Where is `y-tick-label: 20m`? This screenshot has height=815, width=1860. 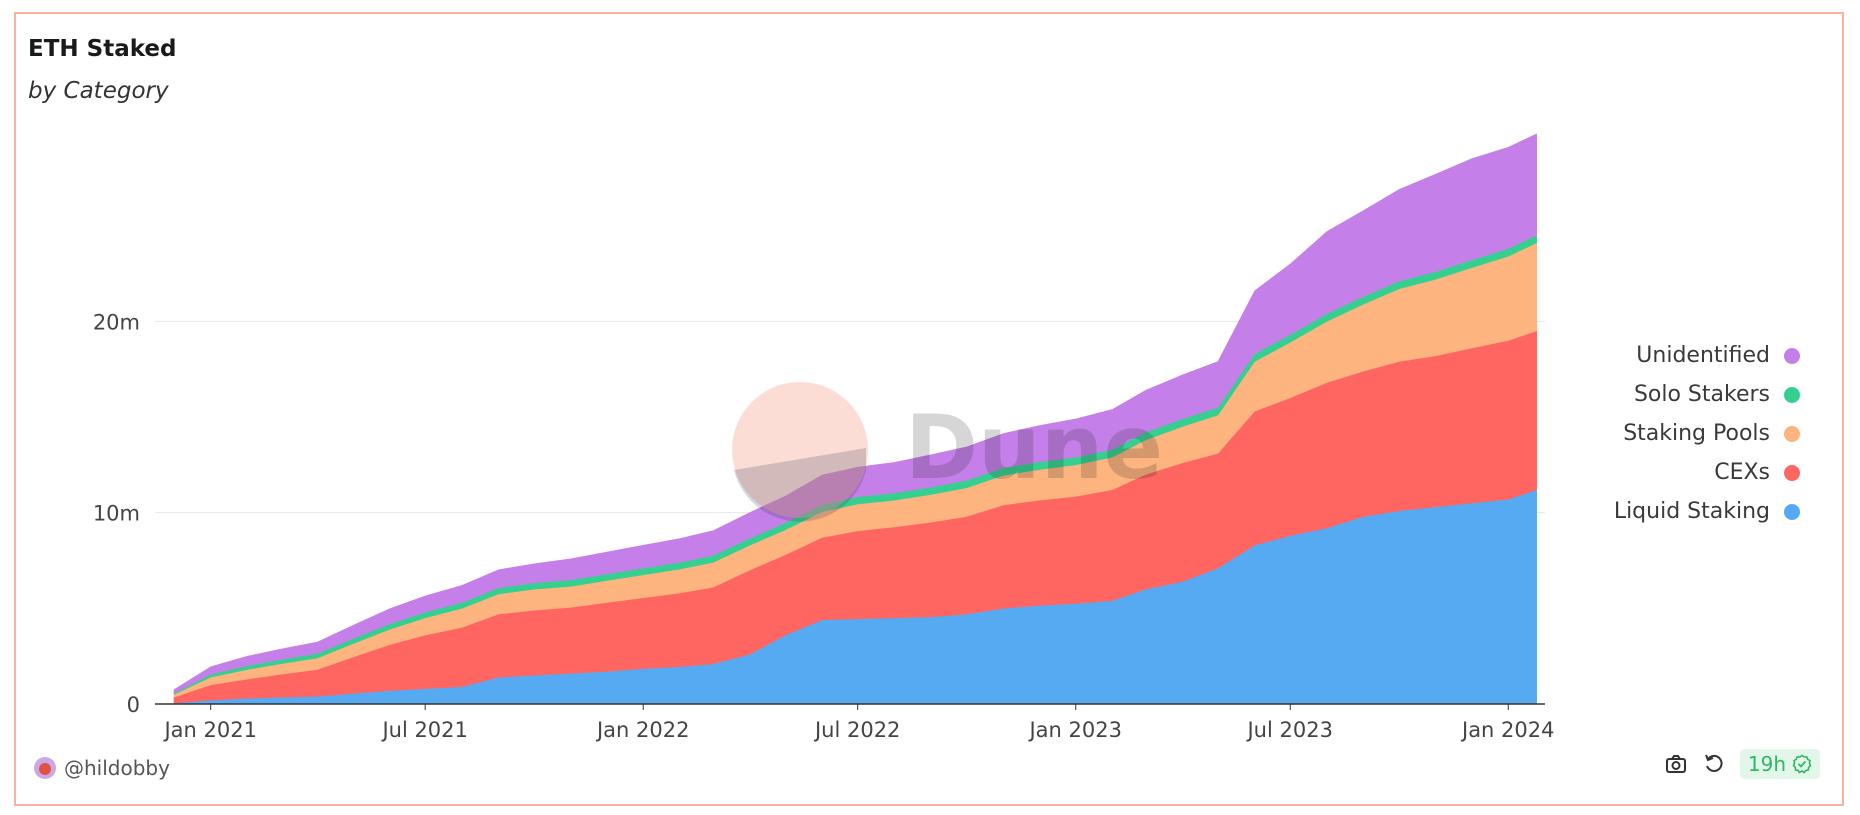
y-tick-label: 20m is located at coordinates (116, 322).